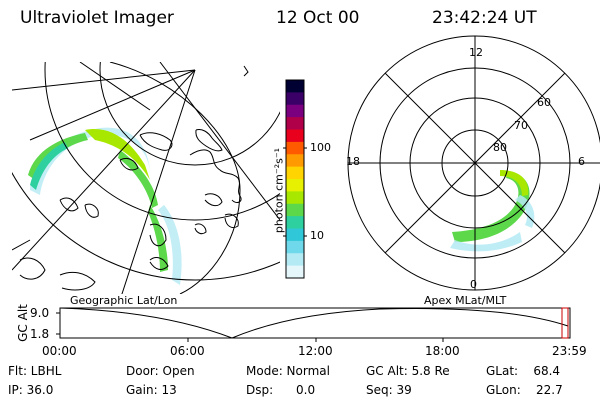 The image size is (600, 400). Describe the element at coordinates (281, 390) in the screenshot. I see `info-dsp: Dsp: 0.0` at that location.